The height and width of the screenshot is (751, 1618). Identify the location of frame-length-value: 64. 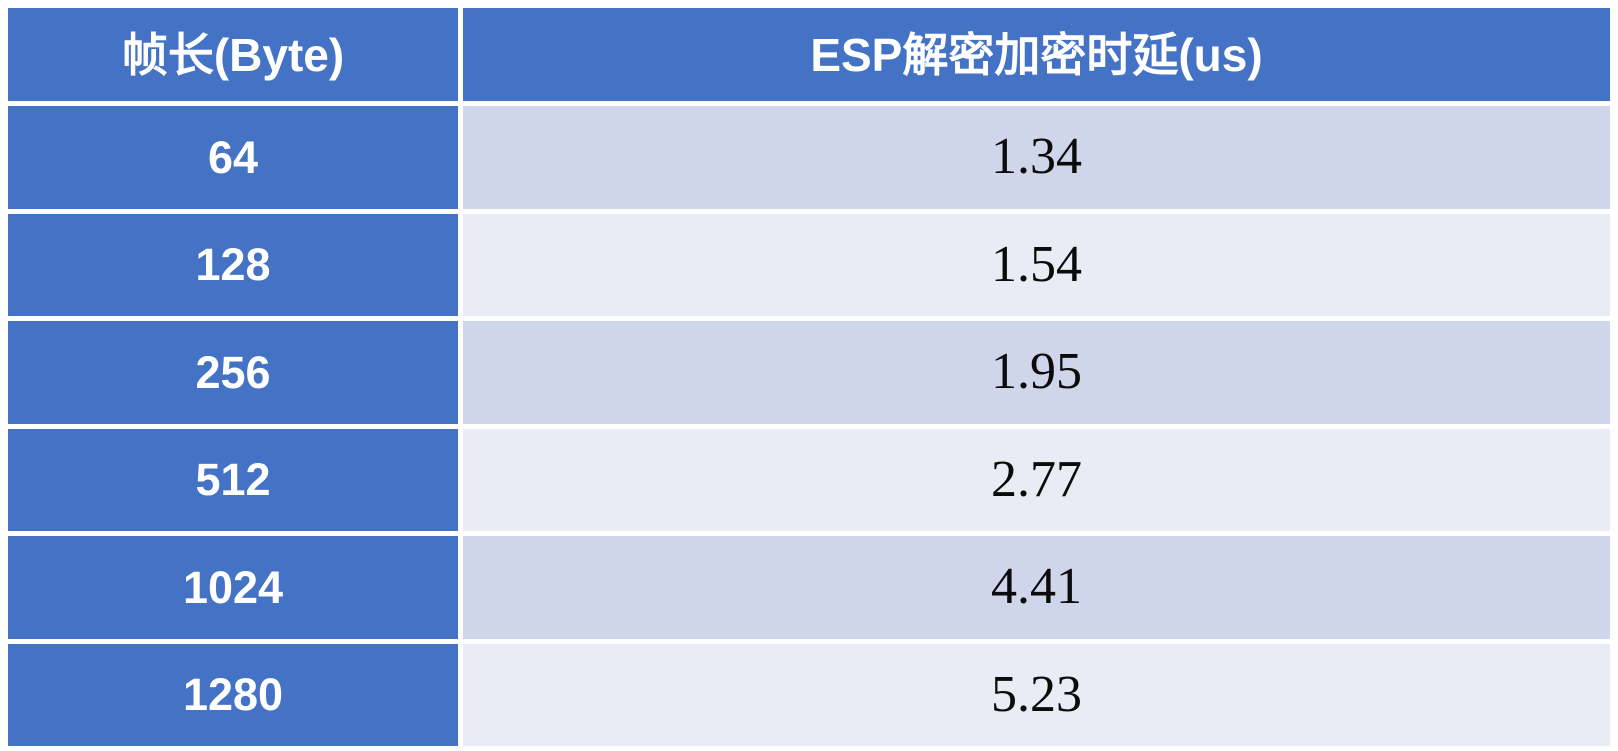
(233, 157).